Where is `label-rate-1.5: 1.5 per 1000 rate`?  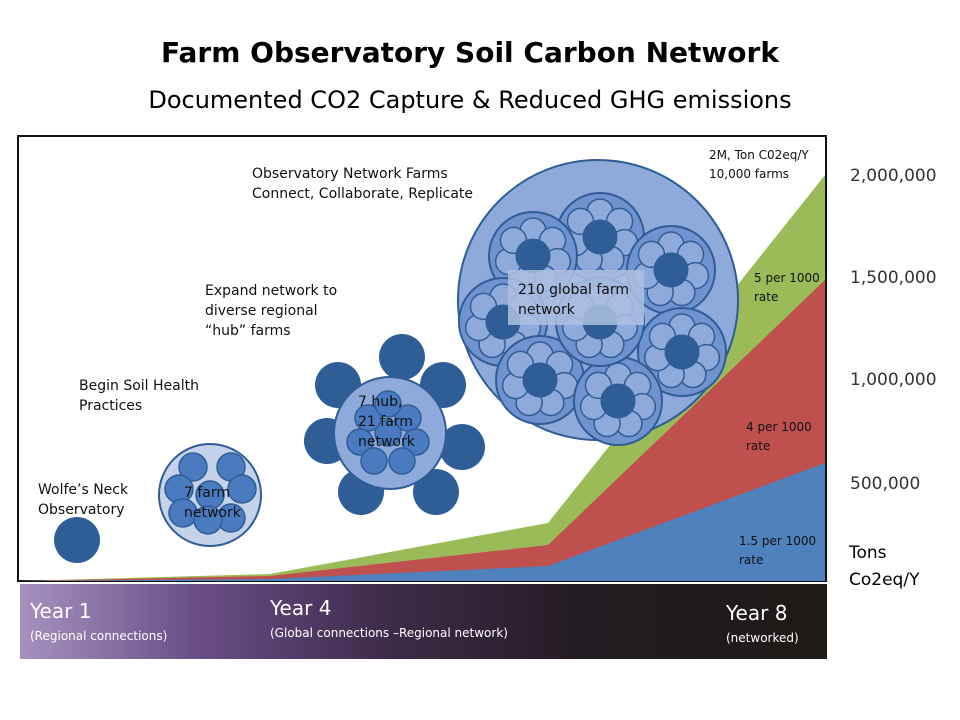
label-rate-1.5: 1.5 per 1000 rate is located at coordinates (778, 550).